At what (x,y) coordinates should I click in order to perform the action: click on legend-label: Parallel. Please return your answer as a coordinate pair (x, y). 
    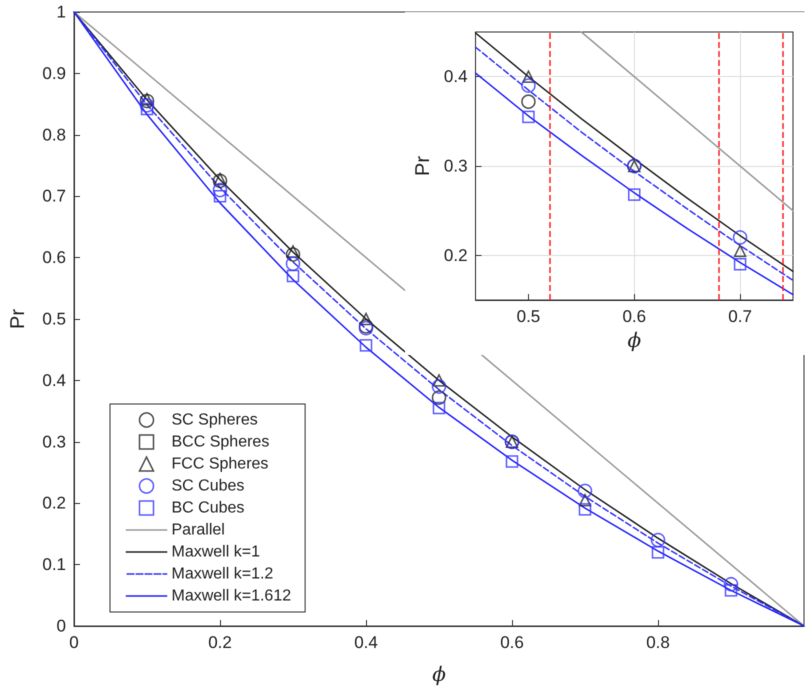
    Looking at the image, I should click on (198, 530).